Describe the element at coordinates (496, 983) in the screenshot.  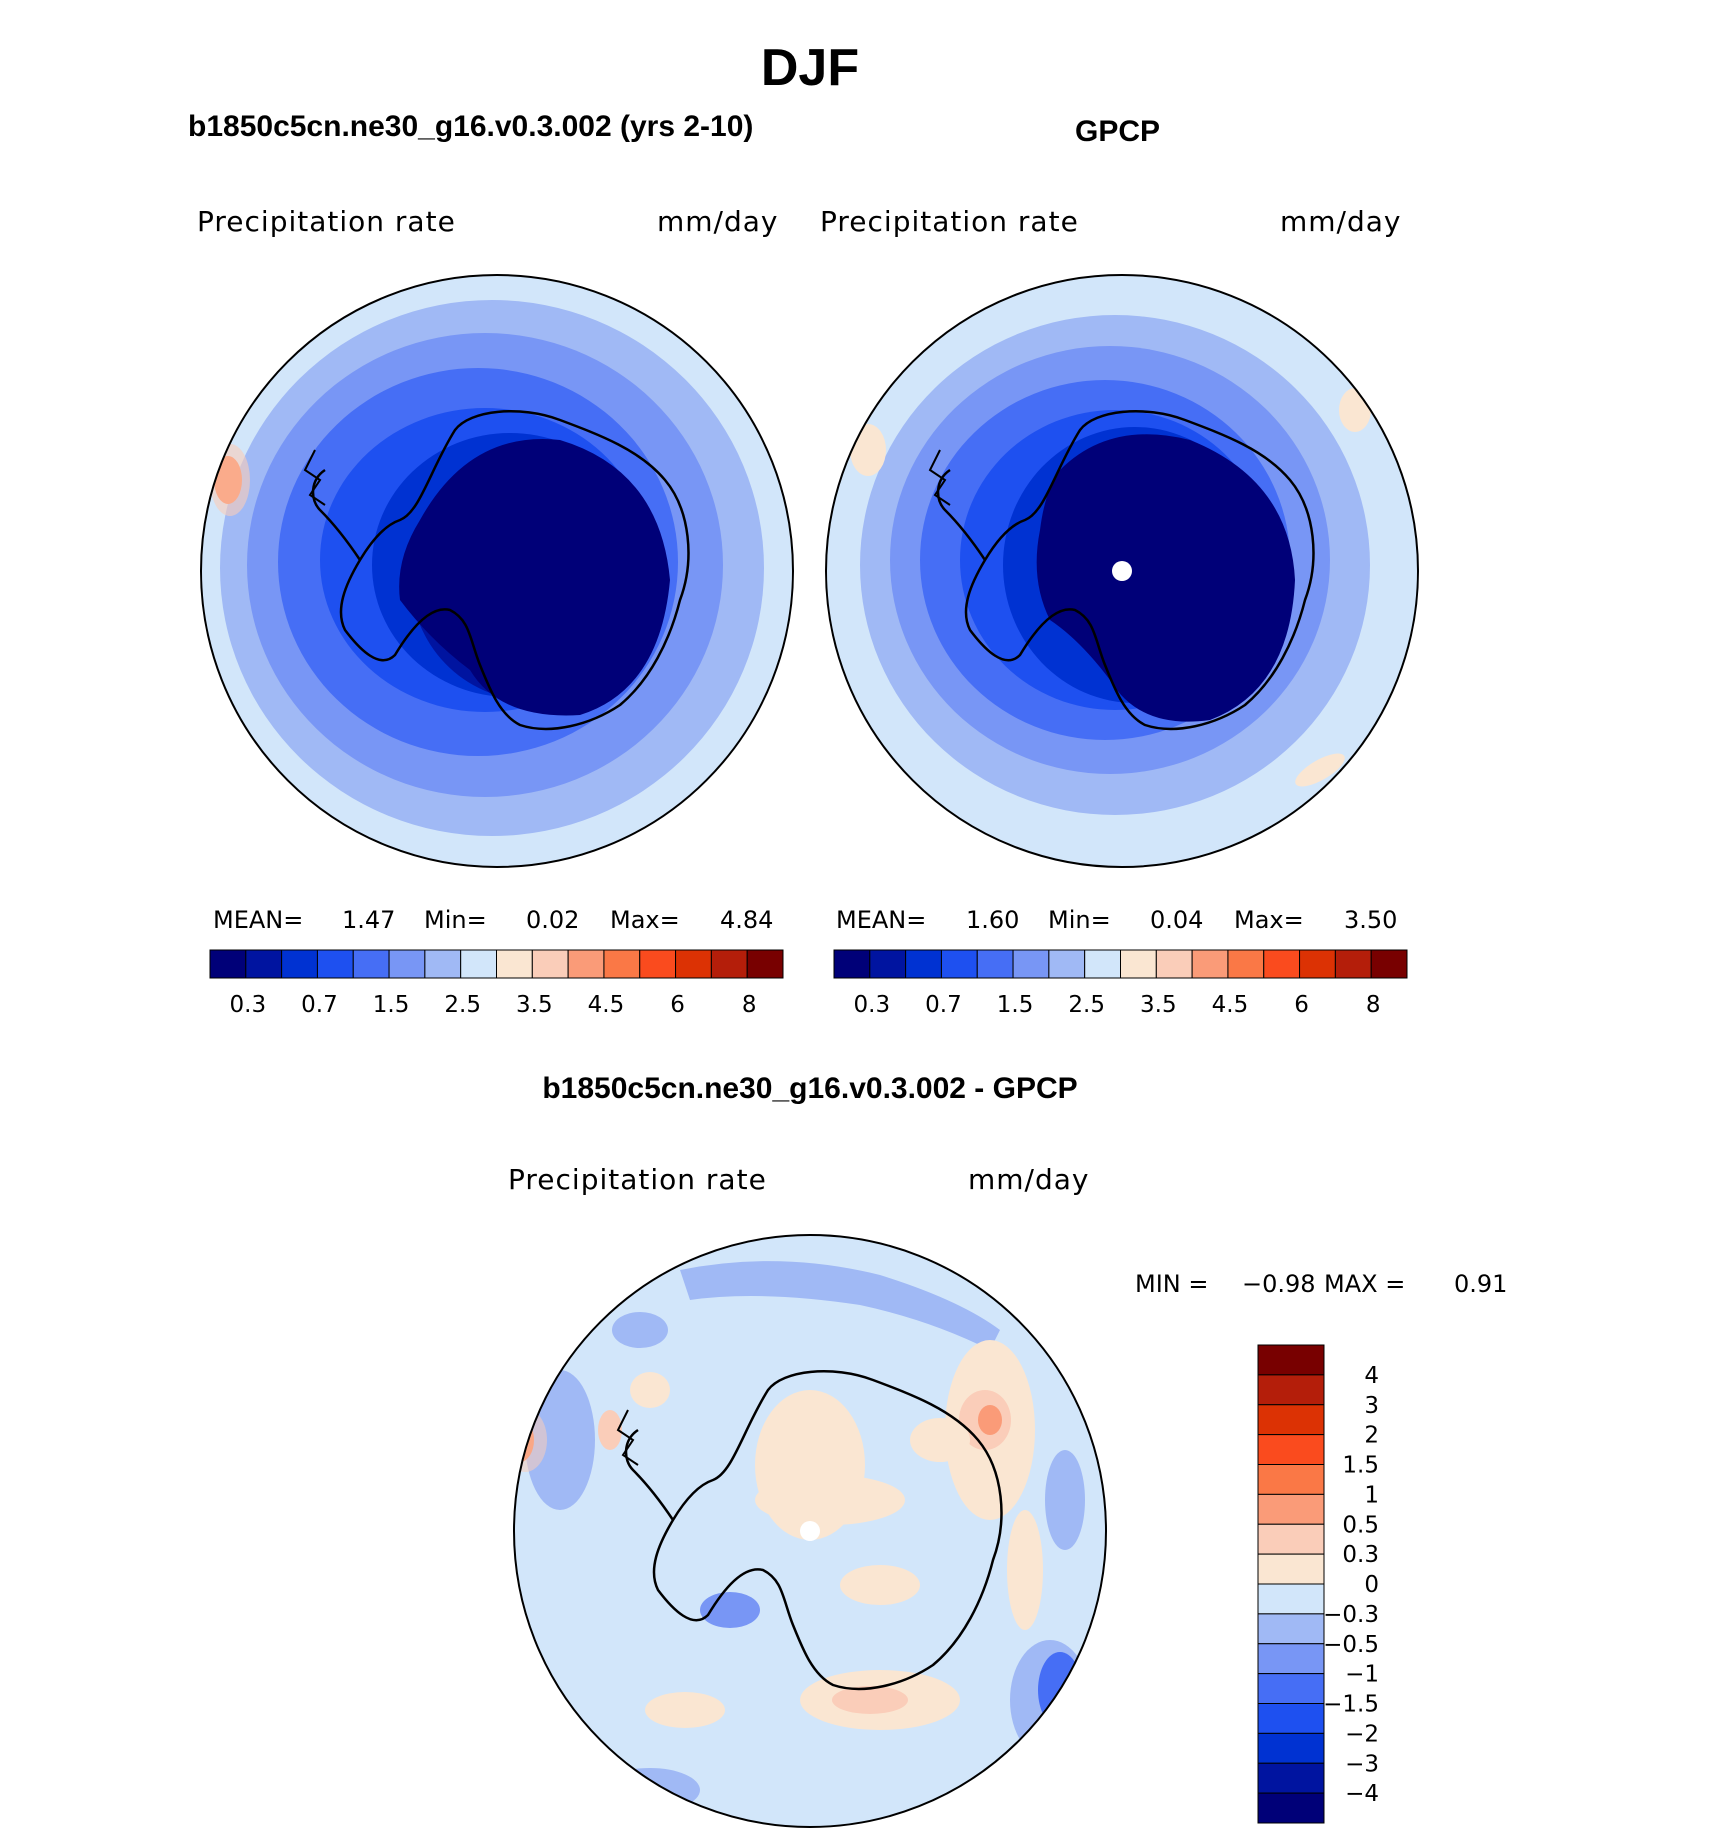
I see `model-colorbar: 0.3 0.7 1.5 2.5 3.5 4.5 6 8` at that location.